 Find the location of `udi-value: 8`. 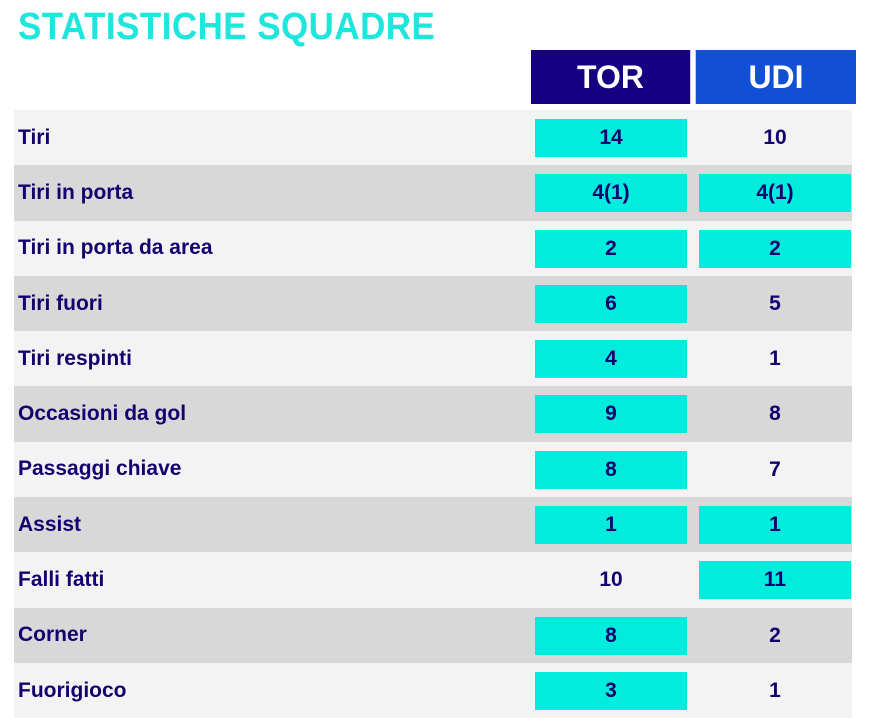

udi-value: 8 is located at coordinates (775, 414).